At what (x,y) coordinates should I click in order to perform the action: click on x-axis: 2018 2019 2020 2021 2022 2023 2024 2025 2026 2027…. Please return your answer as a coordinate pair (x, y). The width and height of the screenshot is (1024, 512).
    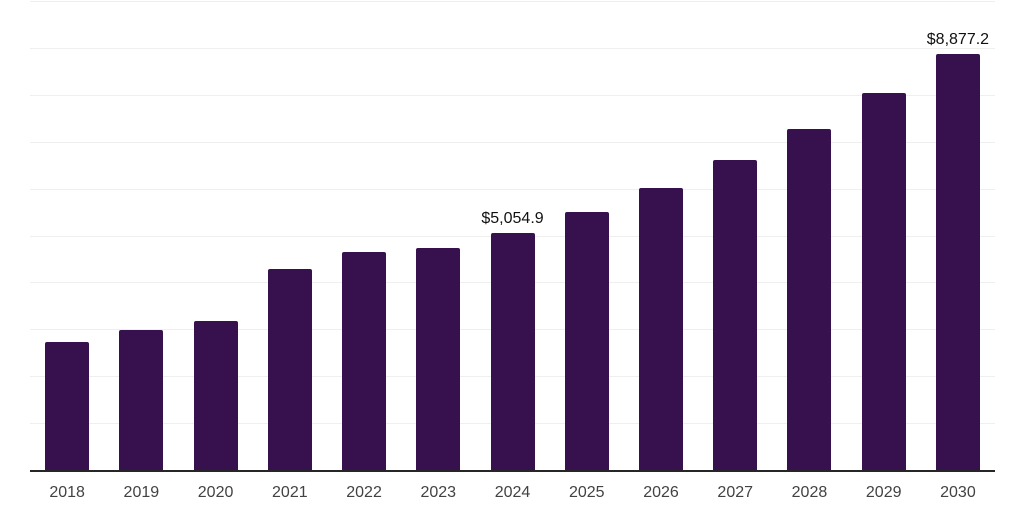
    Looking at the image, I should click on (512, 486).